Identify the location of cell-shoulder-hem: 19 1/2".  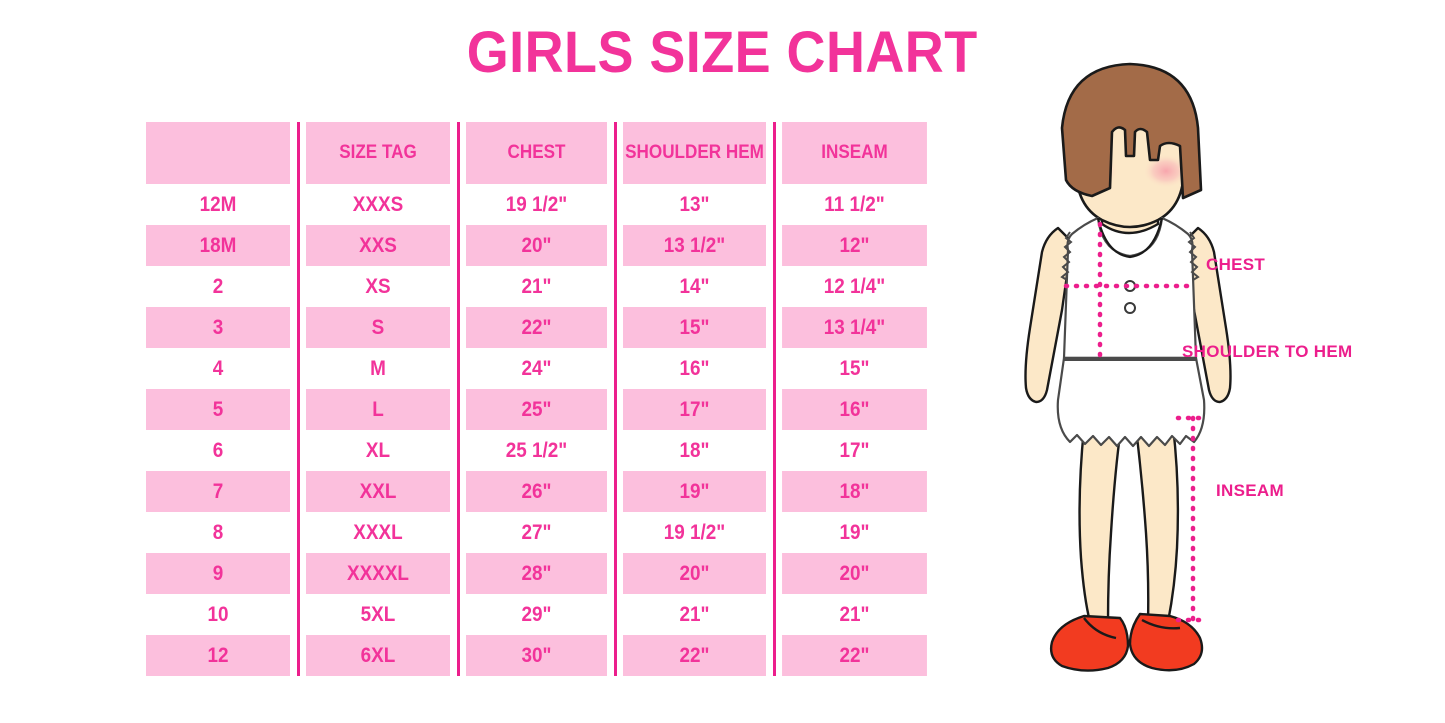
(694, 532).